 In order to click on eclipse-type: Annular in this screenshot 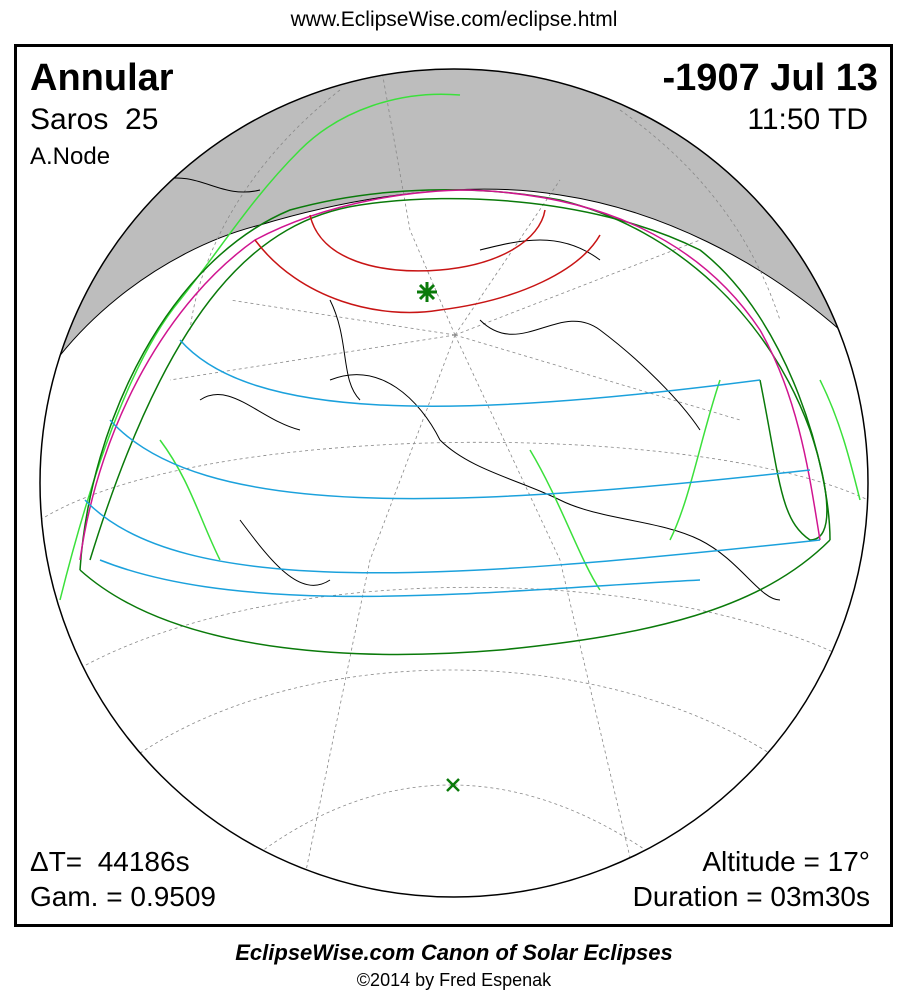, I will do `click(102, 78)`.